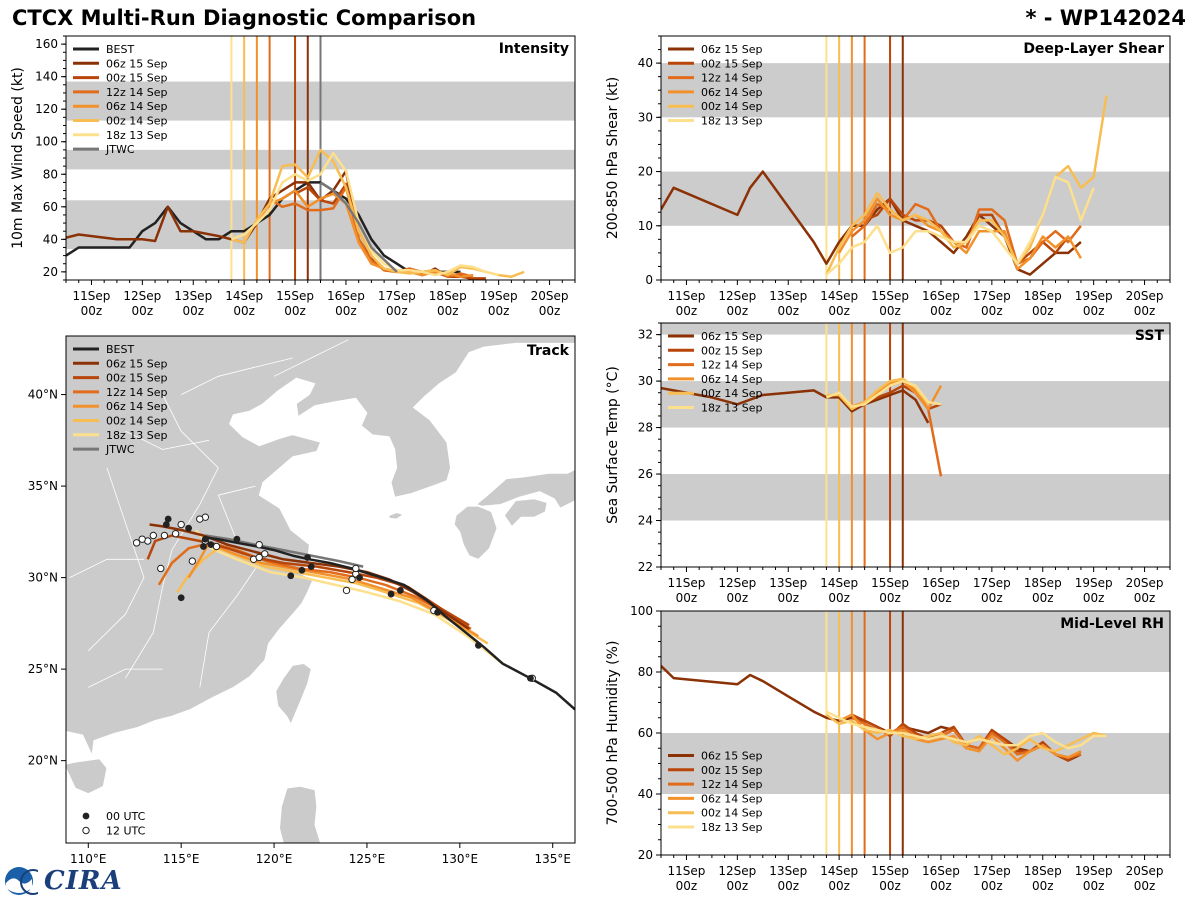 The image size is (1200, 900). What do you see at coordinates (63, 881) in the screenshot?
I see `noaa-cira-logo: CIRA` at bounding box center [63, 881].